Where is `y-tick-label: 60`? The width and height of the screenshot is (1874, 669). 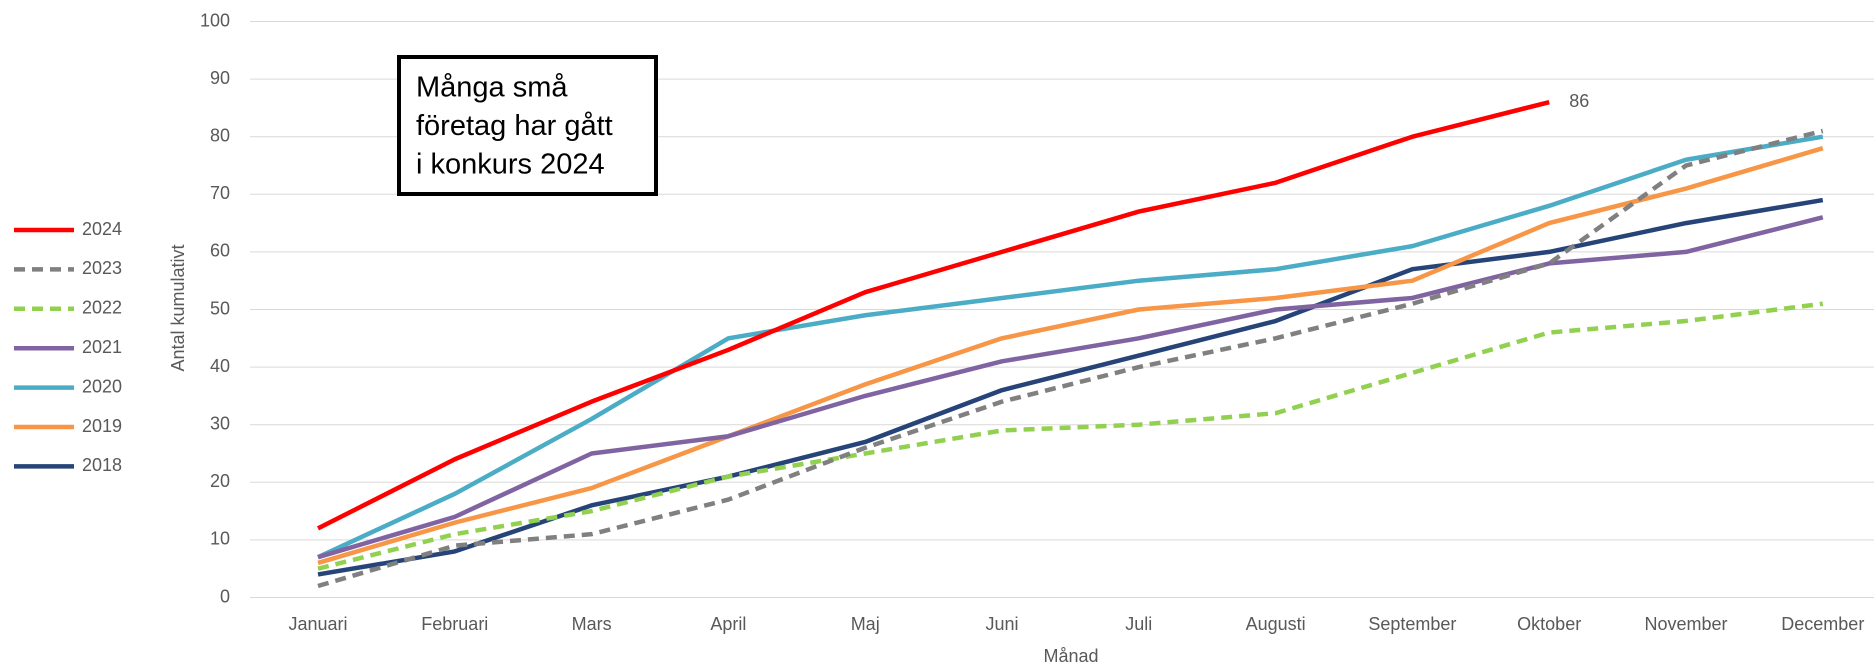
y-tick-label: 60 is located at coordinates (220, 251).